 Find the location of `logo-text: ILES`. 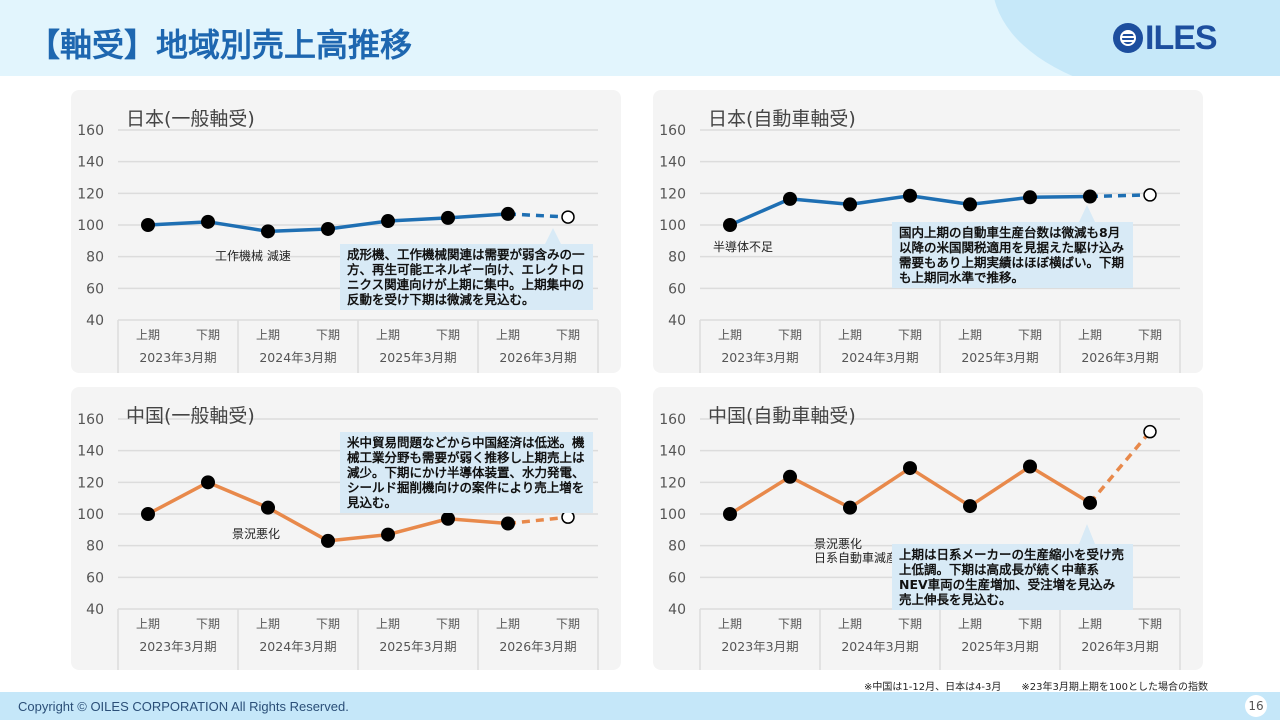

logo-text: ILES is located at coordinates (1181, 38).